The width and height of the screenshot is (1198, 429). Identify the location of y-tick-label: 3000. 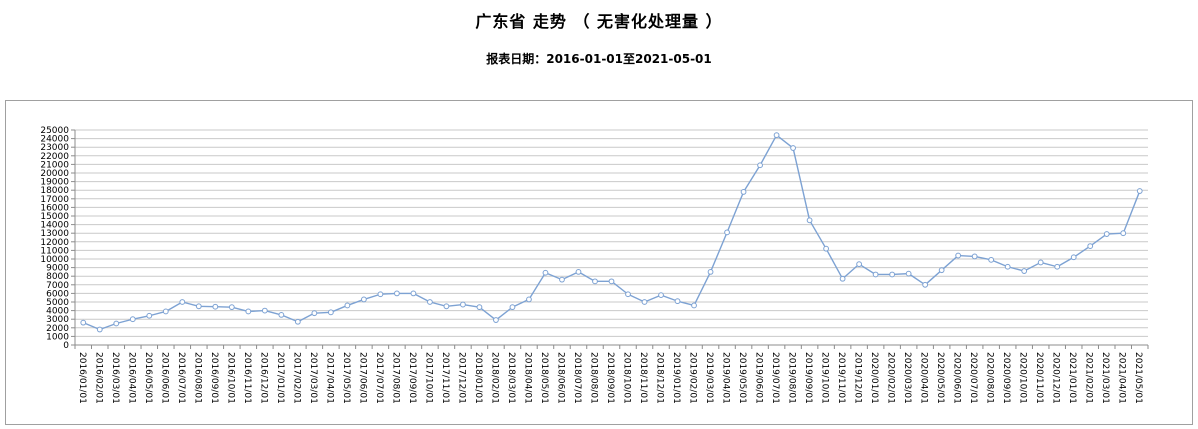
(57, 320).